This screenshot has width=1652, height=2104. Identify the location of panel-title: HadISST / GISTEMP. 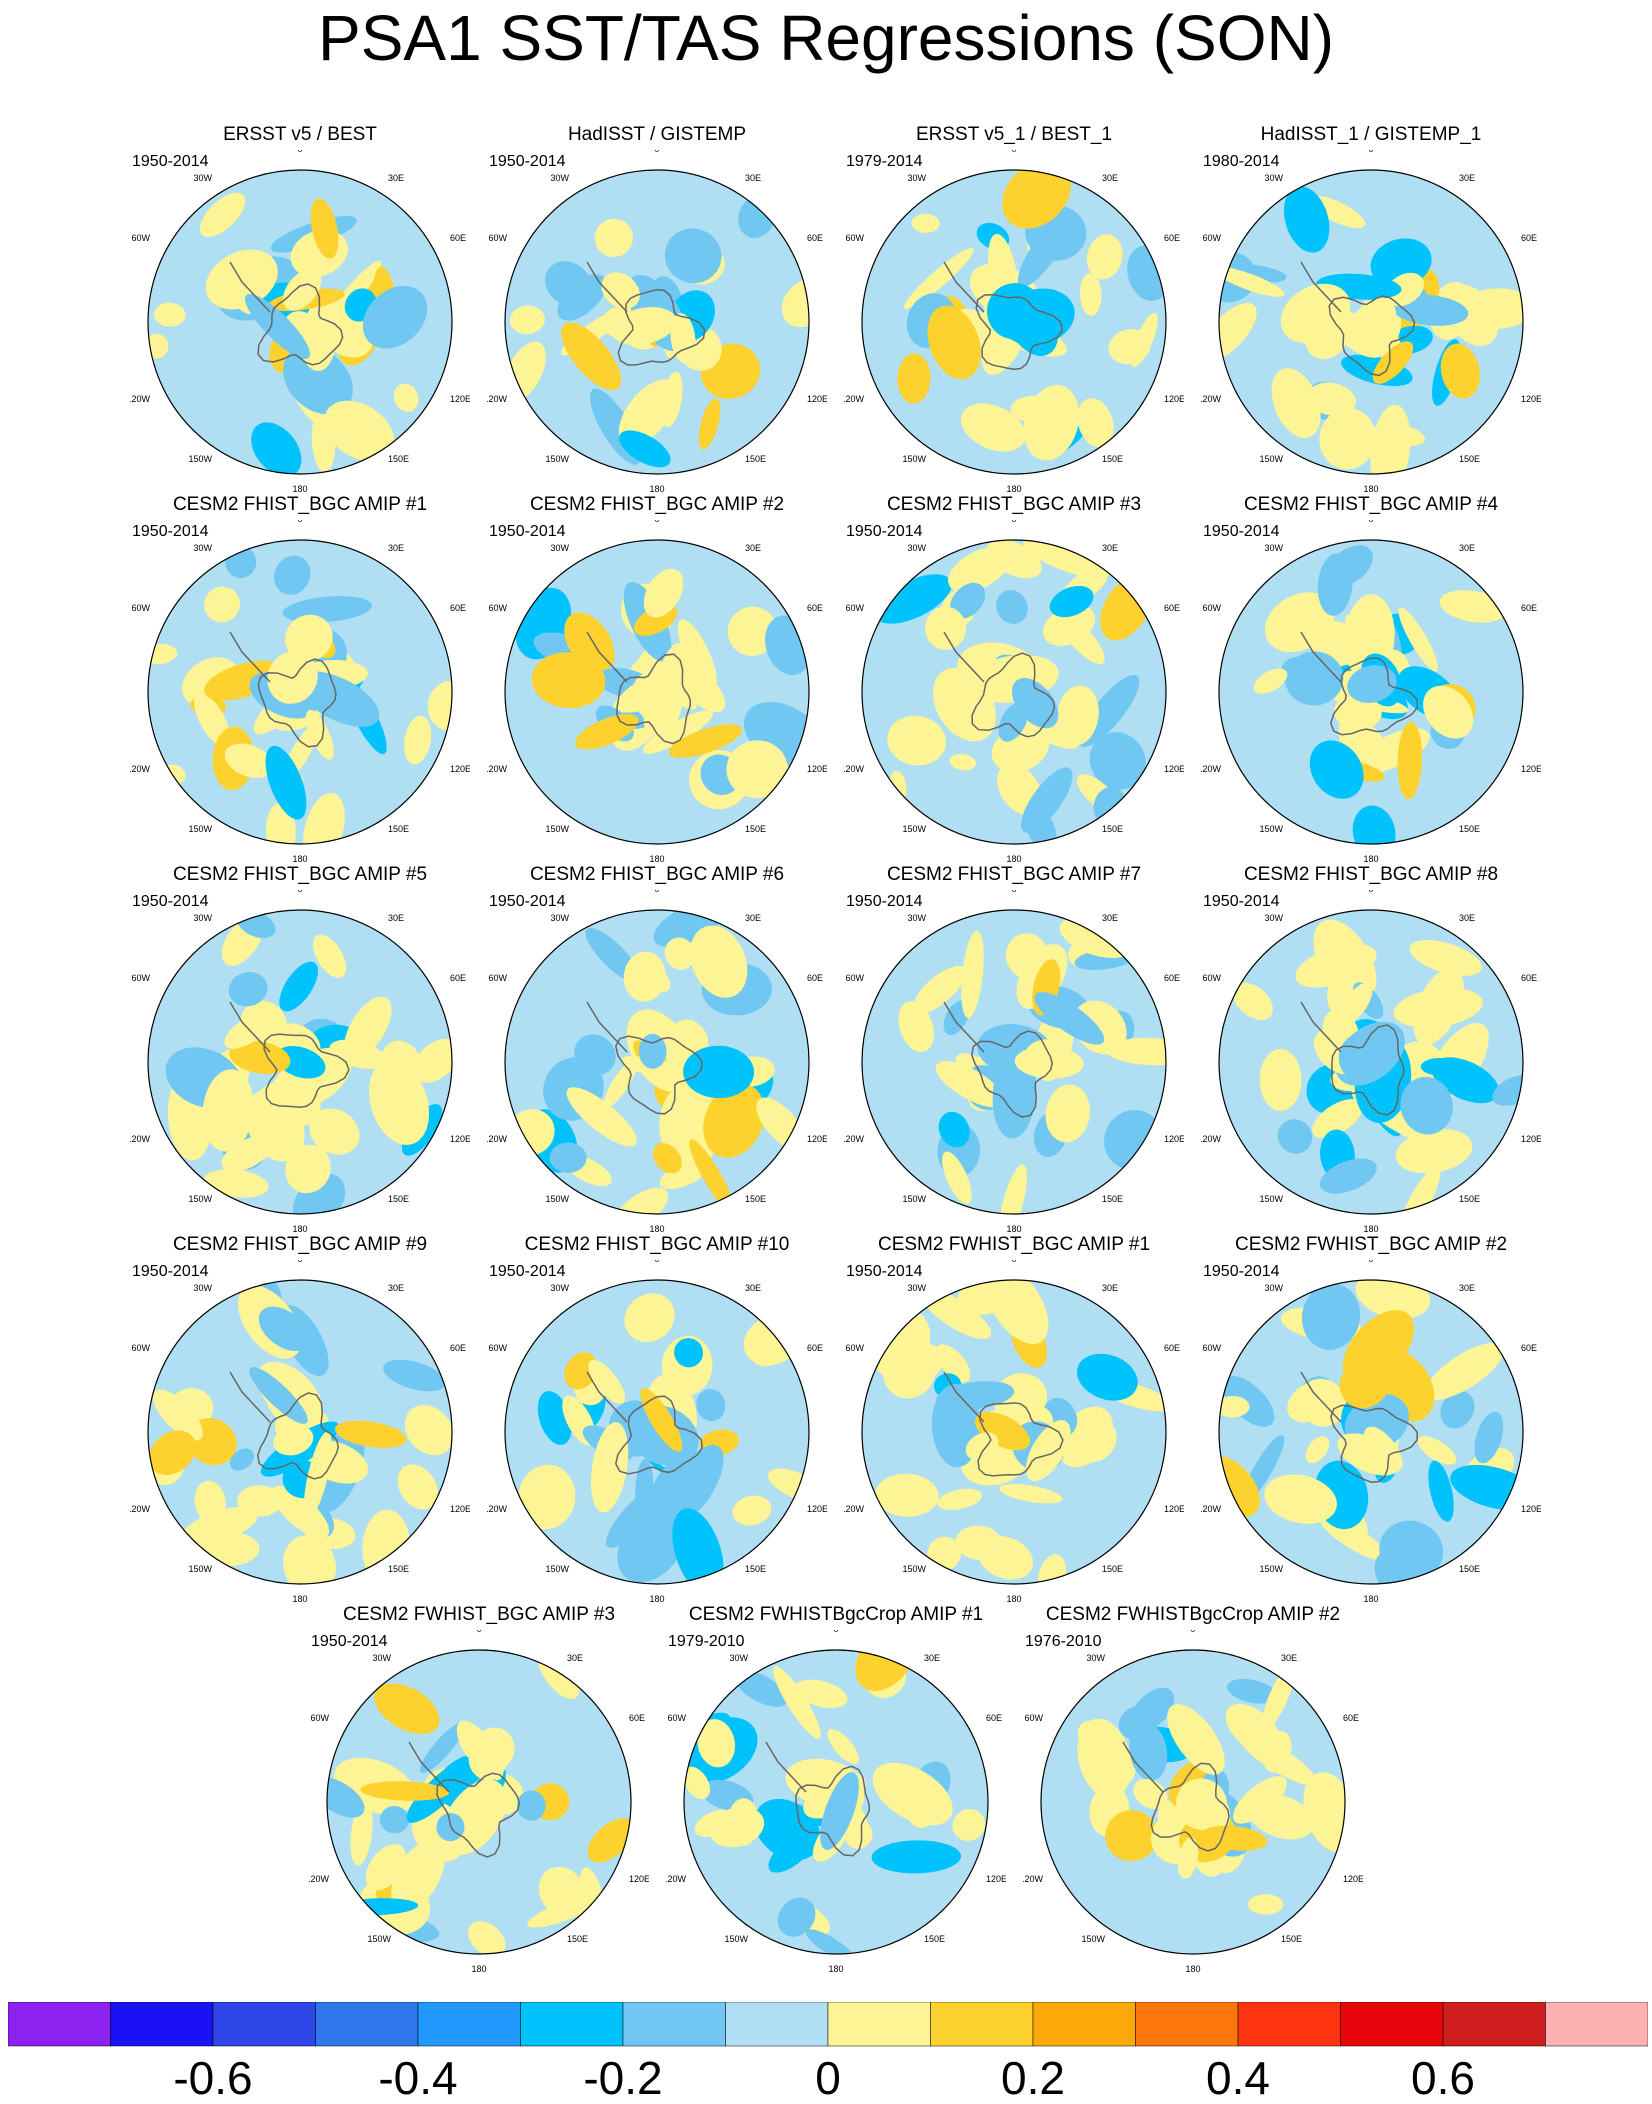
(657, 134).